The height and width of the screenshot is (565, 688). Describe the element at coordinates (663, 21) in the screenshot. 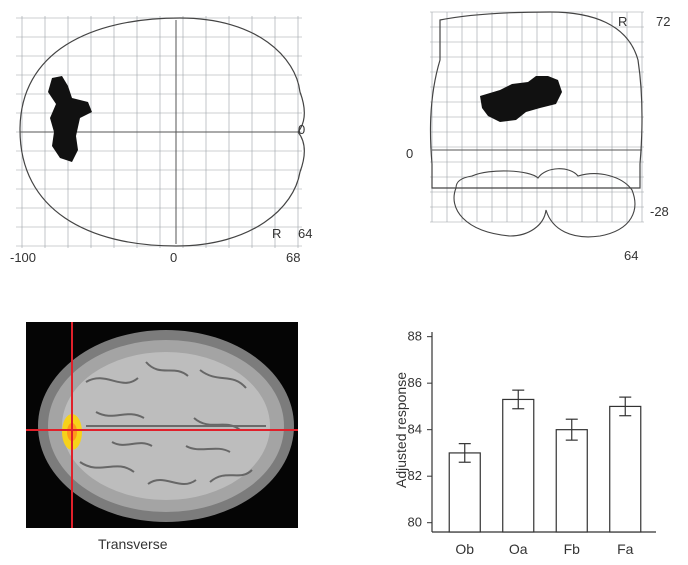

I see `coronal-top-value-label: 72` at that location.